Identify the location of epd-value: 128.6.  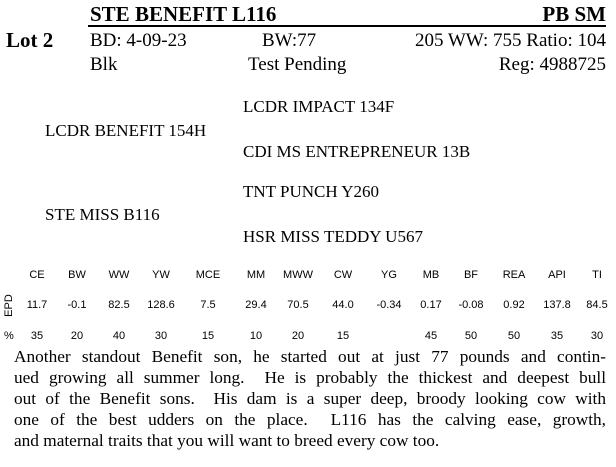
(161, 305).